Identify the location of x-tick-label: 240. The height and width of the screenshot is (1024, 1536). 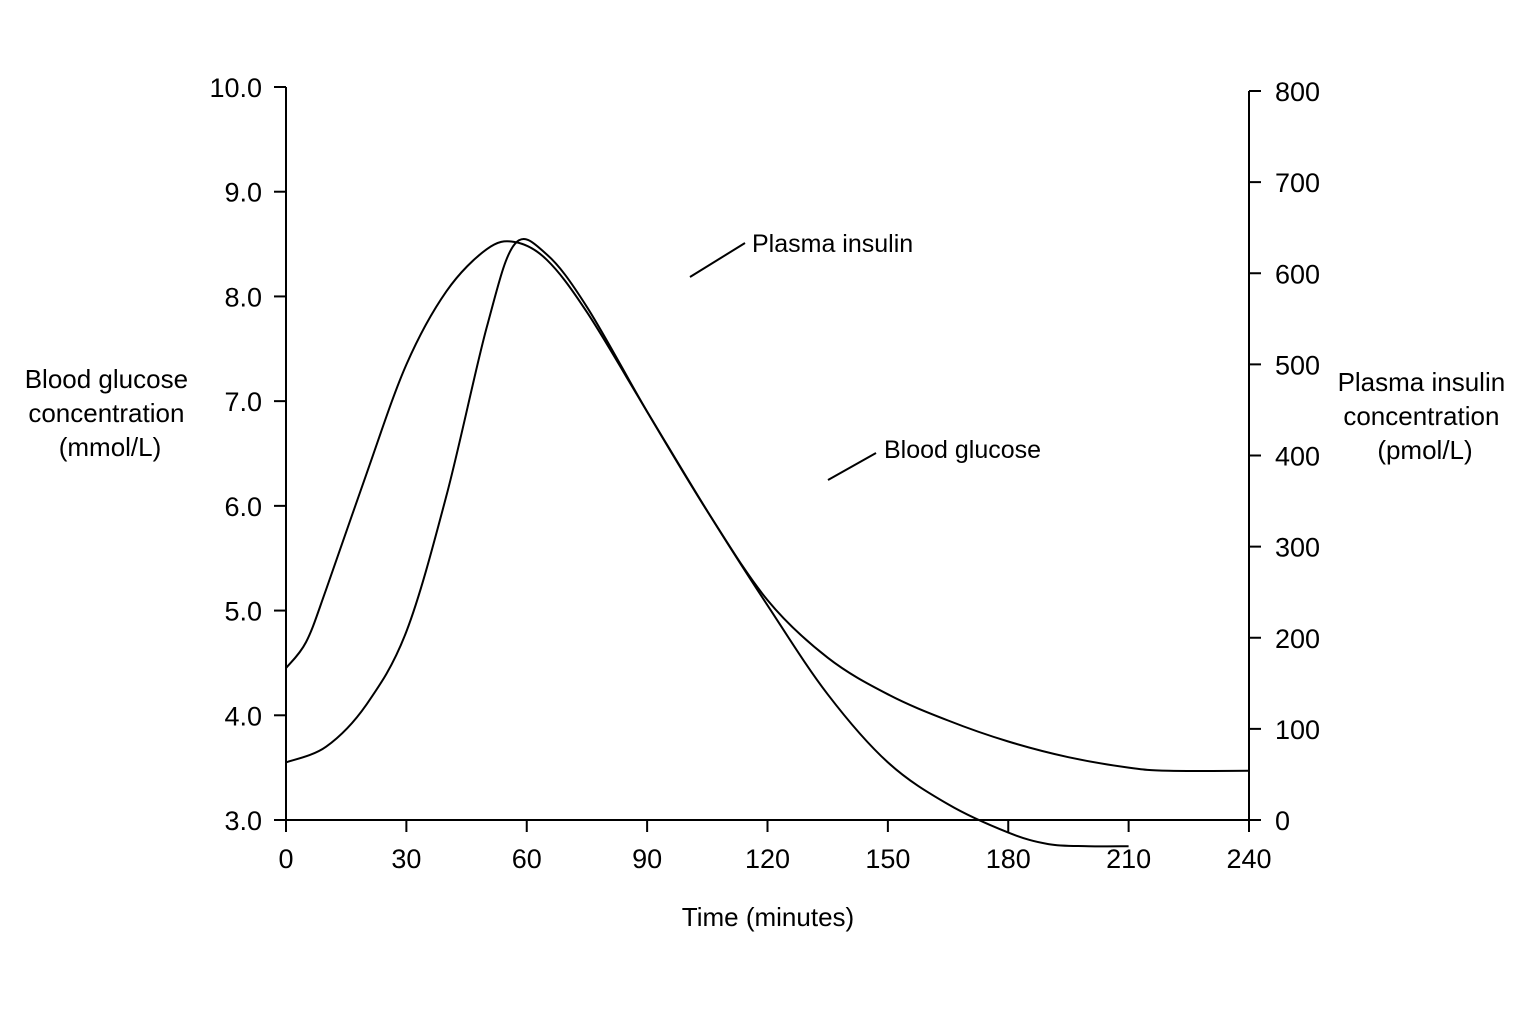
(1248, 859).